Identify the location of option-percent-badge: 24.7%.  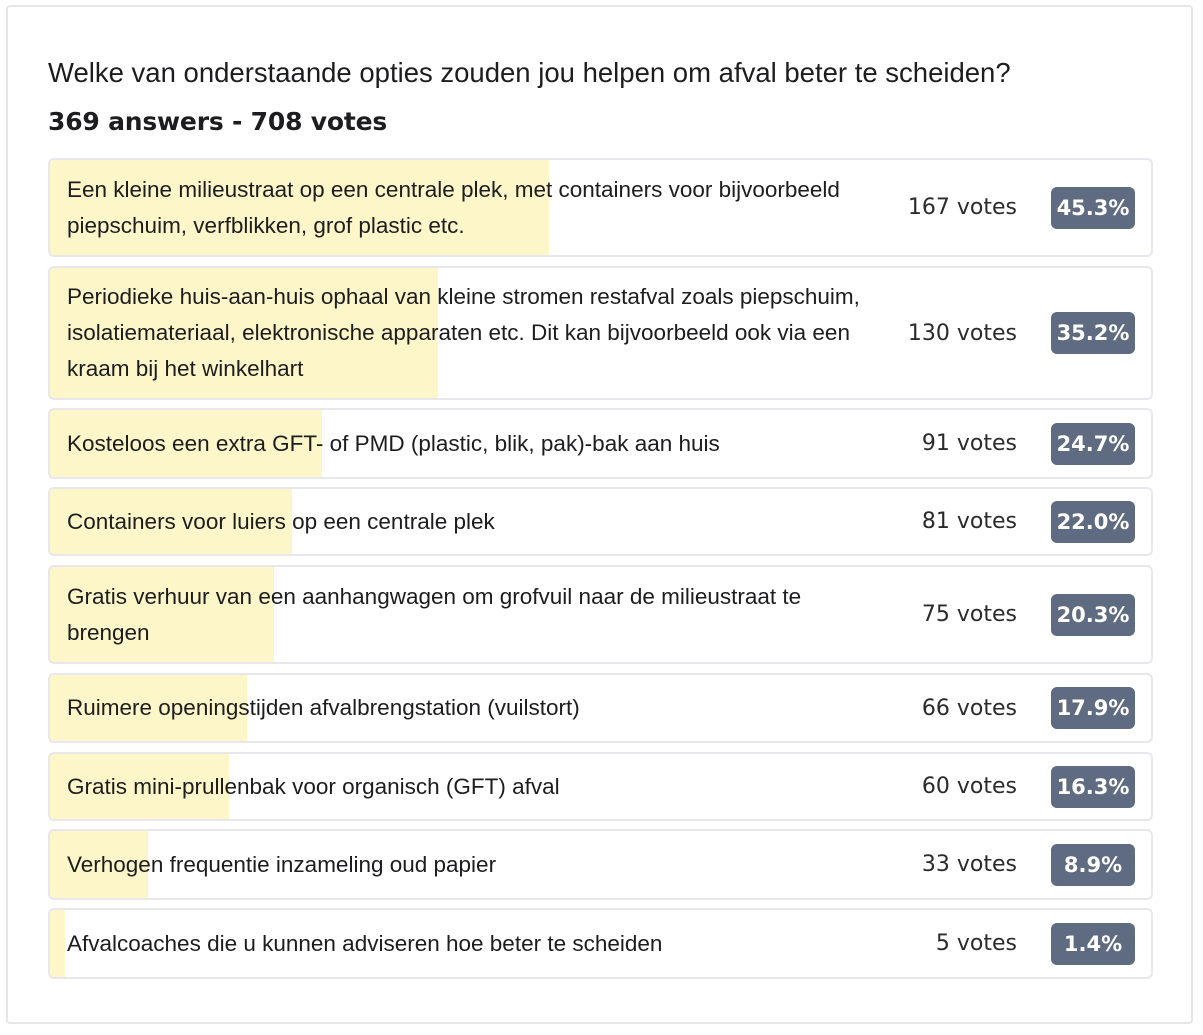
(1093, 443).